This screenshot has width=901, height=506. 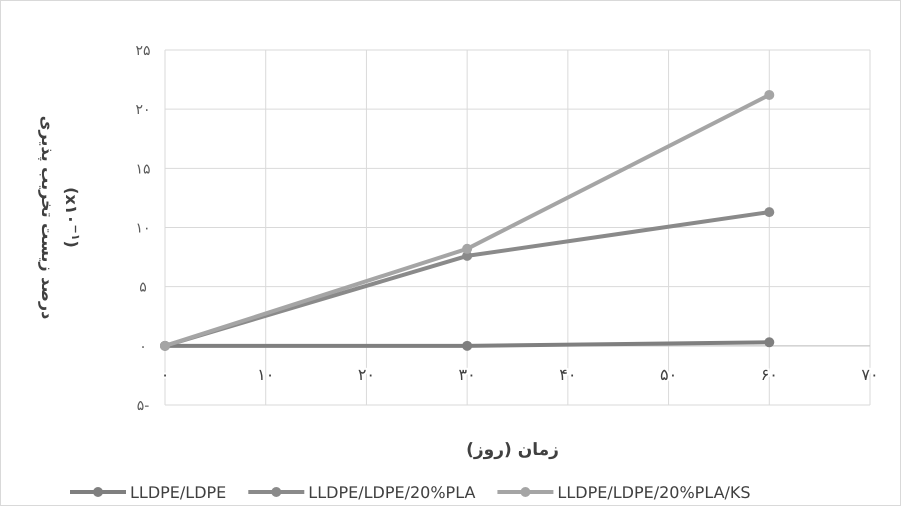 What do you see at coordinates (165, 374) in the screenshot?
I see `x-tick-label: ۰` at bounding box center [165, 374].